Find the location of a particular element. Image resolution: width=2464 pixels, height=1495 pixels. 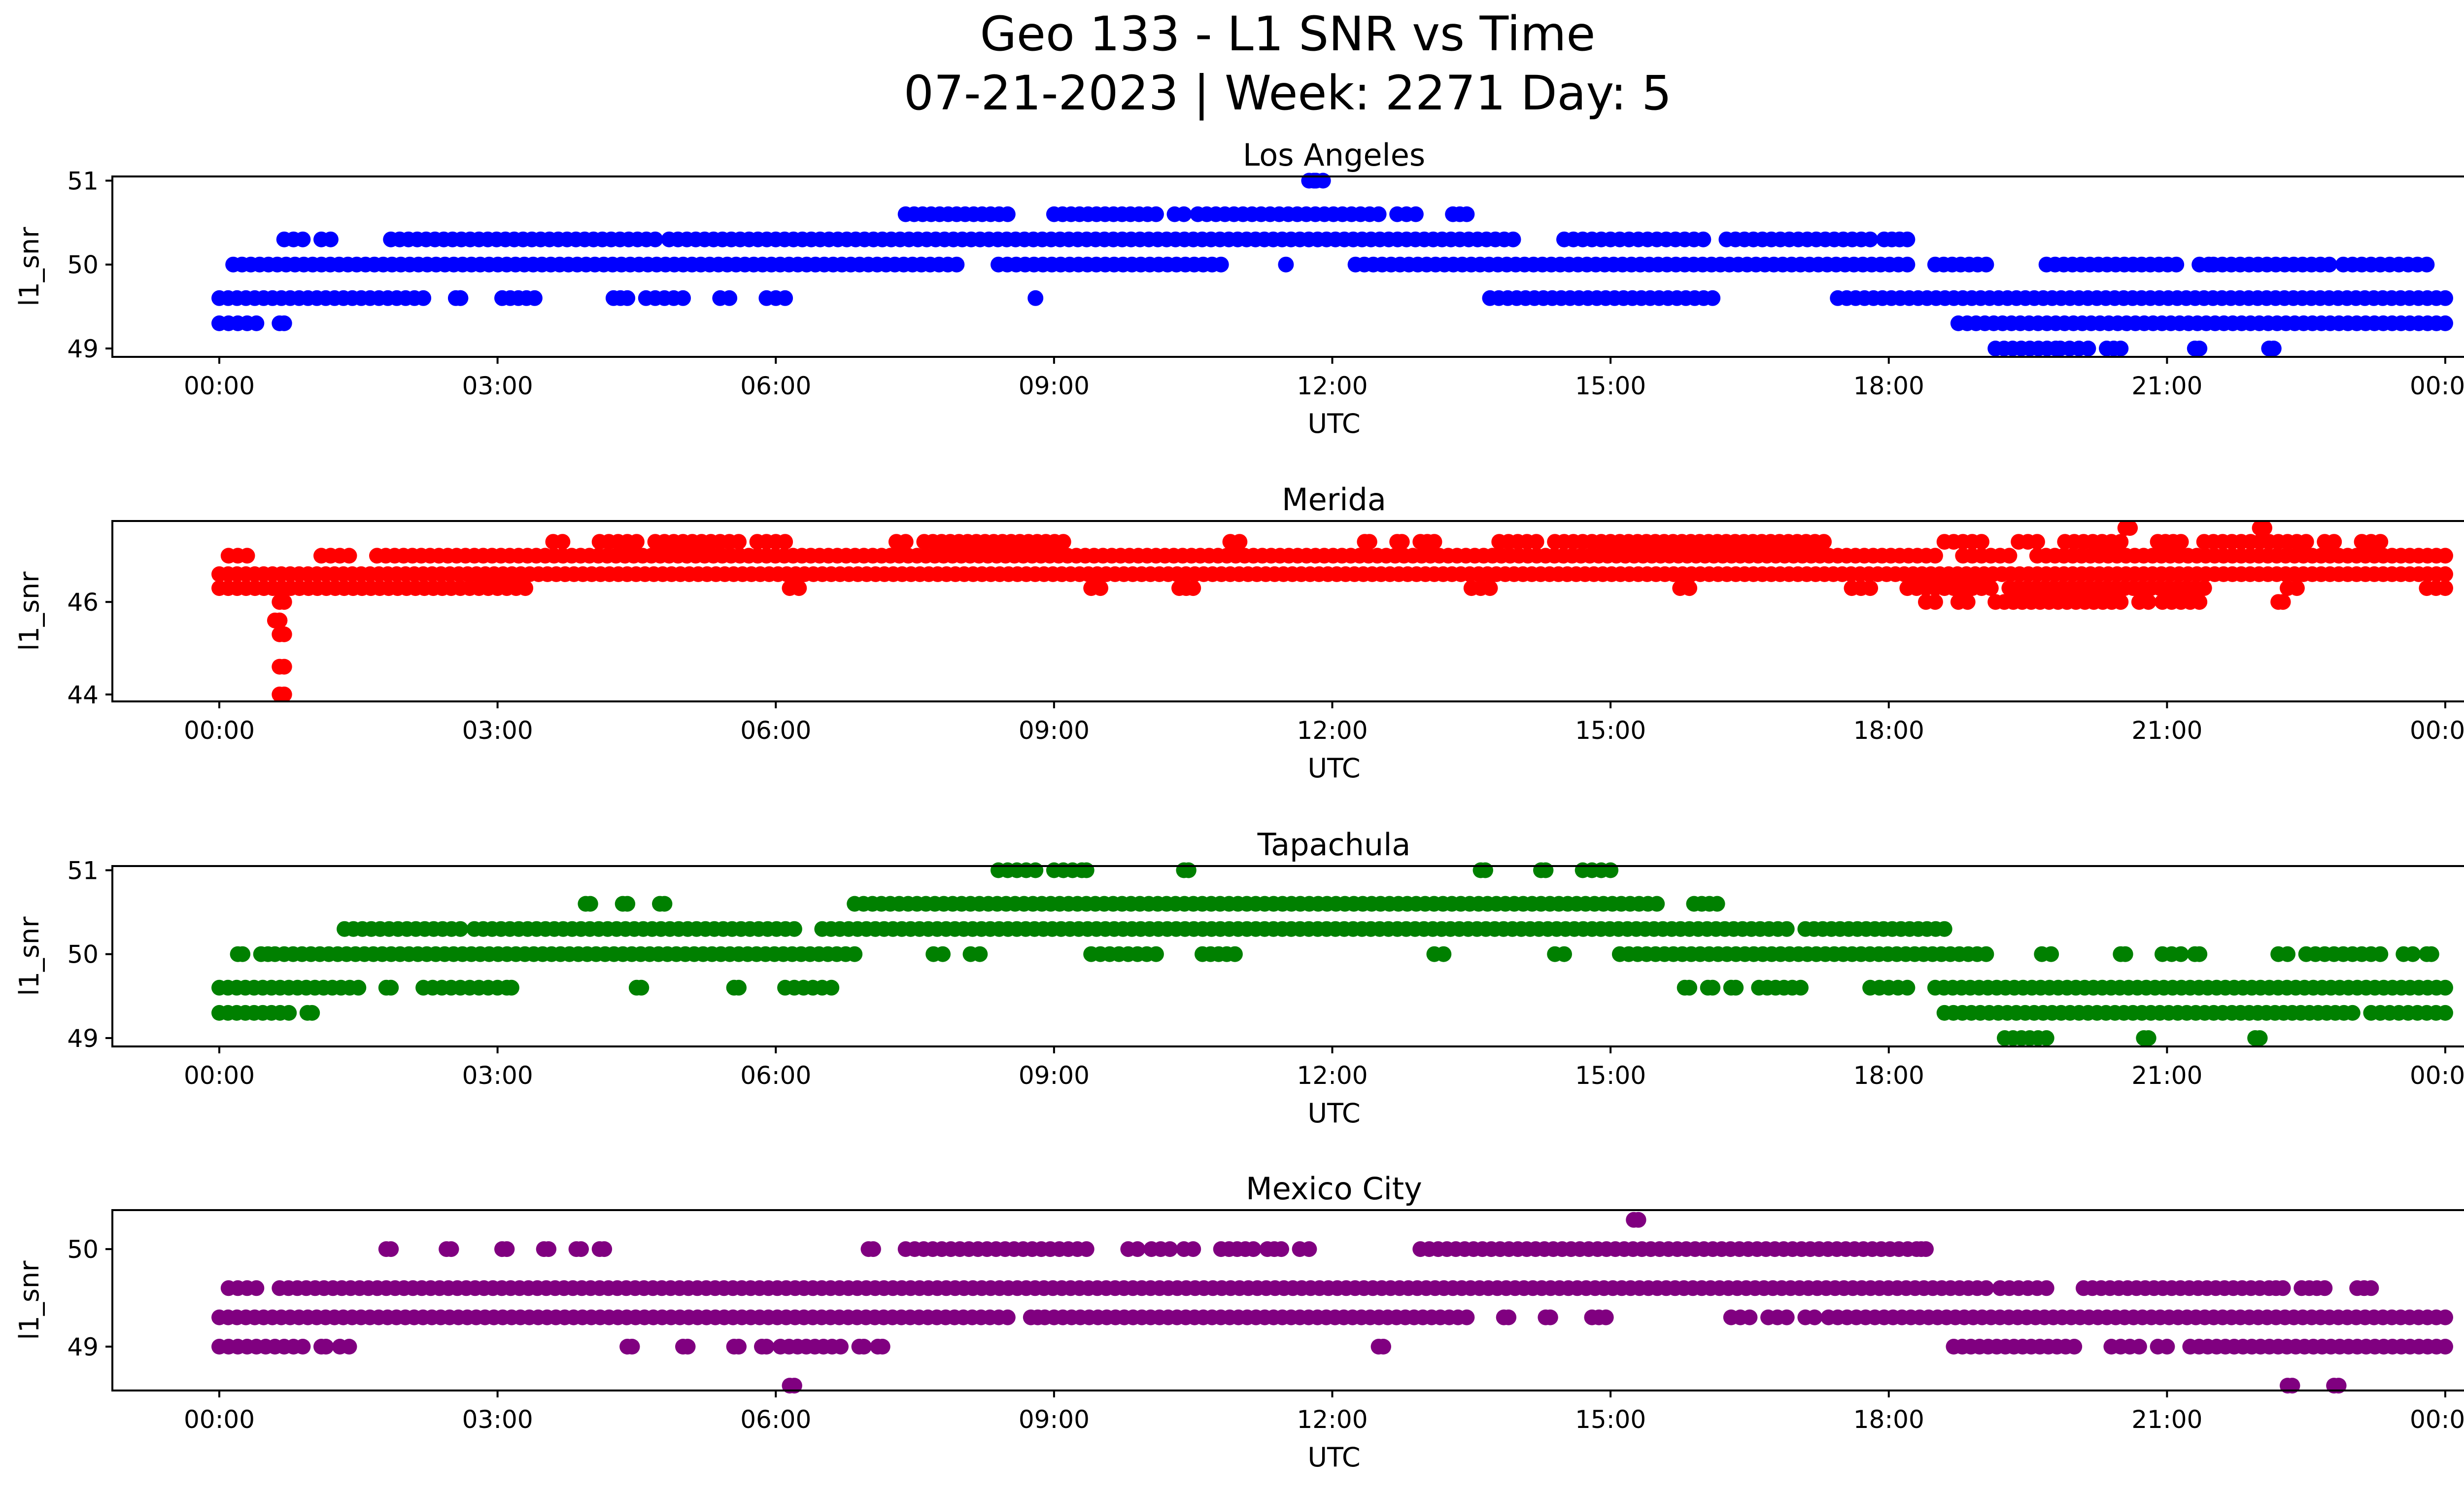

x-tick-label: 15:00 is located at coordinates (1610, 1419).